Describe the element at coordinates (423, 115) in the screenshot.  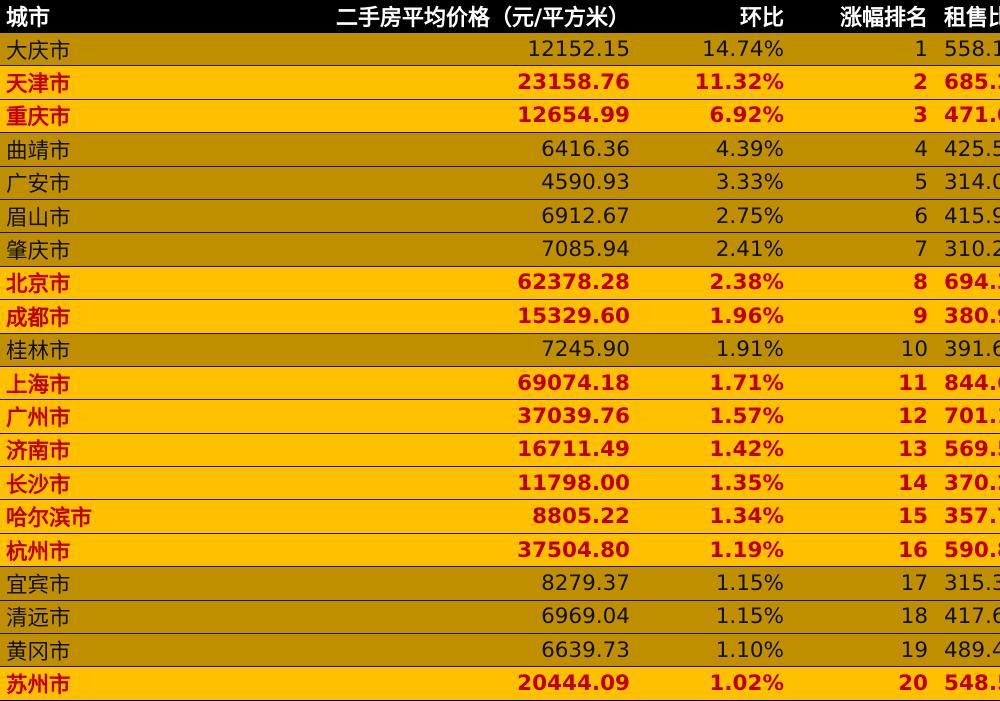
I see `cell-avg-price: 12654.99` at that location.